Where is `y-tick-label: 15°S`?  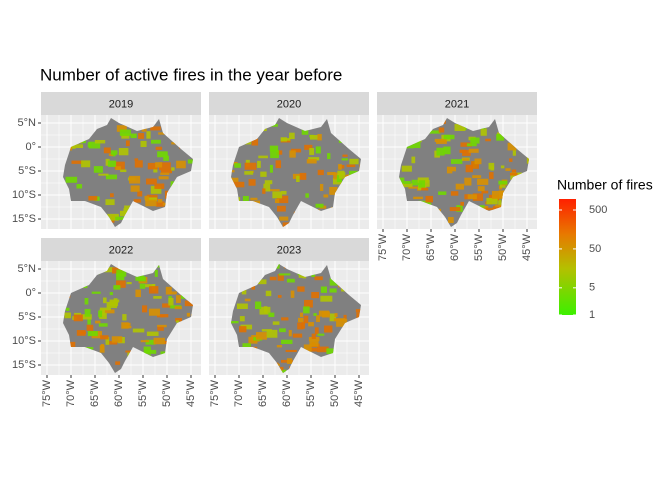
y-tick-label: 15°S is located at coordinates (24, 365).